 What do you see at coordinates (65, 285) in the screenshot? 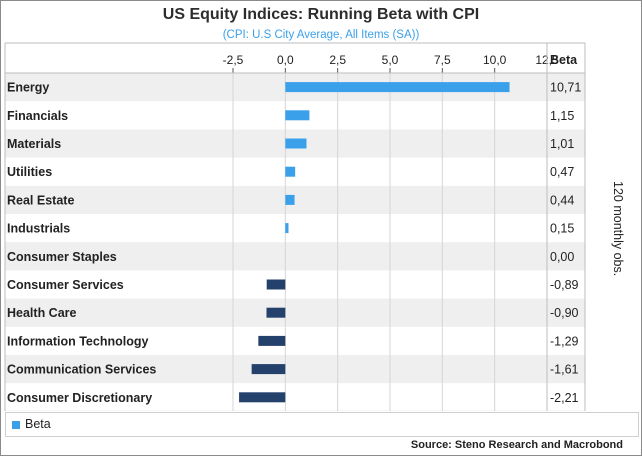
I see `category-label: Consumer Services` at bounding box center [65, 285].